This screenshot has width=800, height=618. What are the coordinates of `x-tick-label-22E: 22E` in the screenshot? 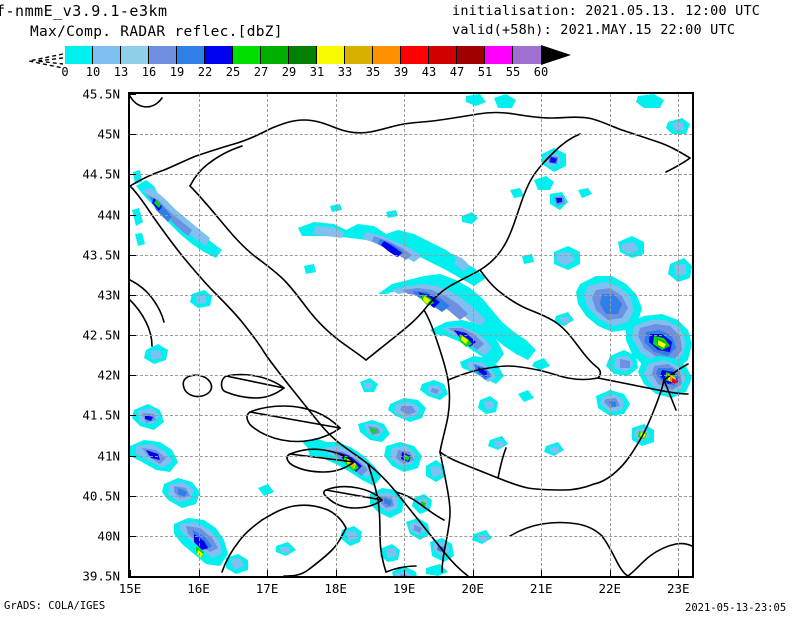 It's located at (610, 588).